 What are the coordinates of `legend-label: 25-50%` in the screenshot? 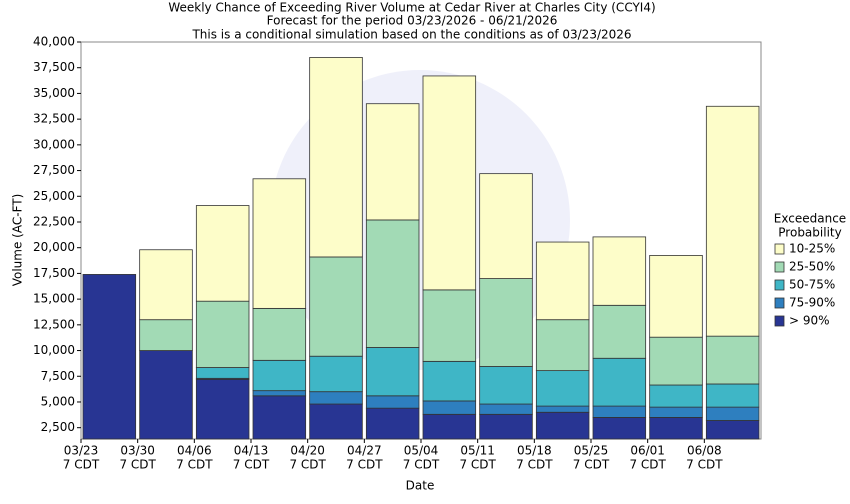 It's located at (812, 267).